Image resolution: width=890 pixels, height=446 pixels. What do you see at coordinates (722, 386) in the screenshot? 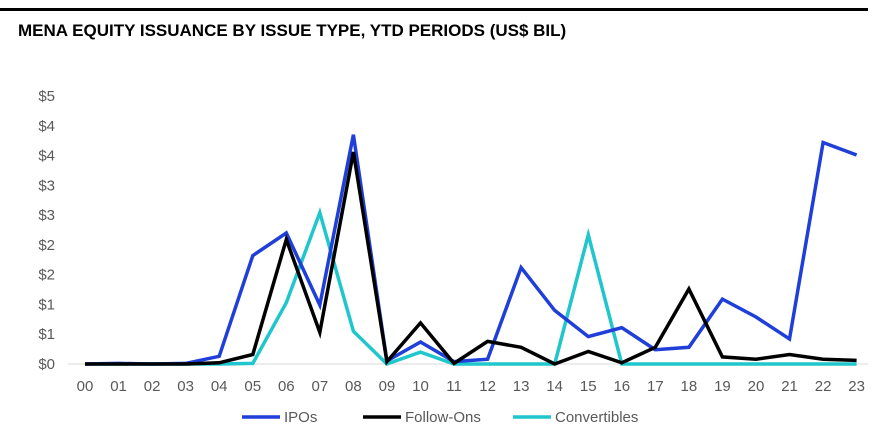
I see `x-tick-label: 19` at bounding box center [722, 386].